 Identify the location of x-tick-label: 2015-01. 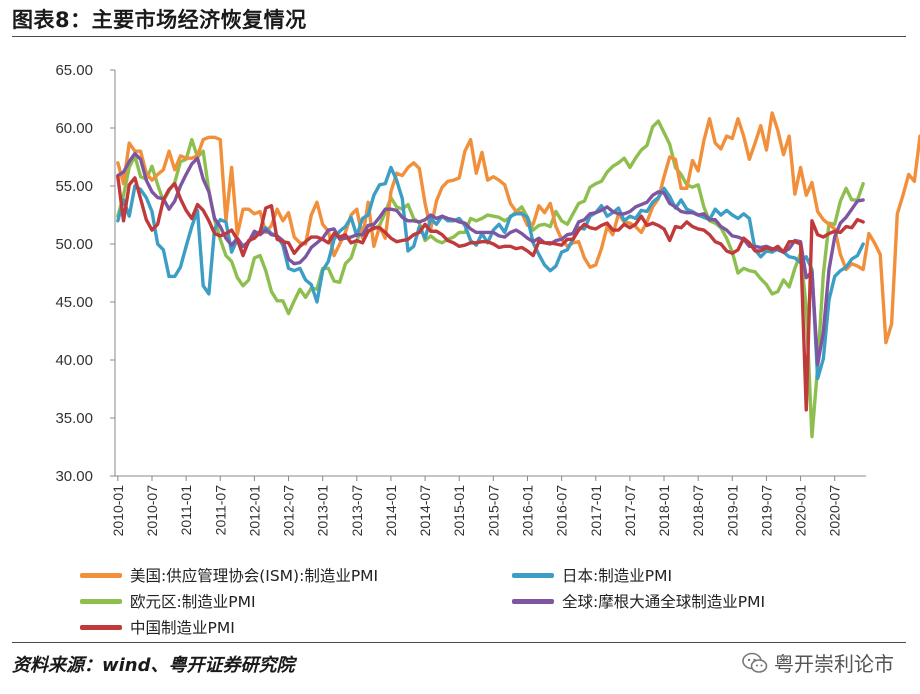
(459, 511).